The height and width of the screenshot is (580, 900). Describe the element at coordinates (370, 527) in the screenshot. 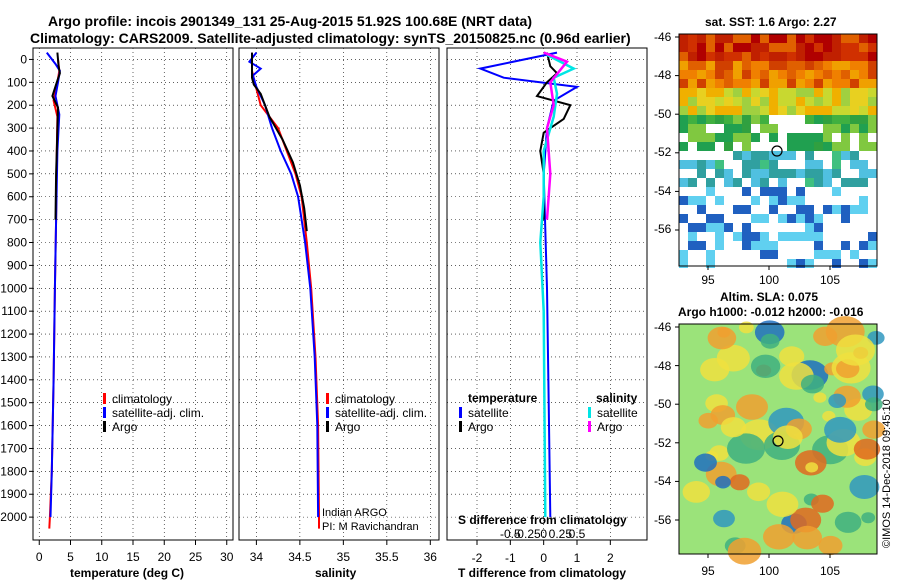

I see `annotation-line-2: PI: M Ravichandran` at that location.